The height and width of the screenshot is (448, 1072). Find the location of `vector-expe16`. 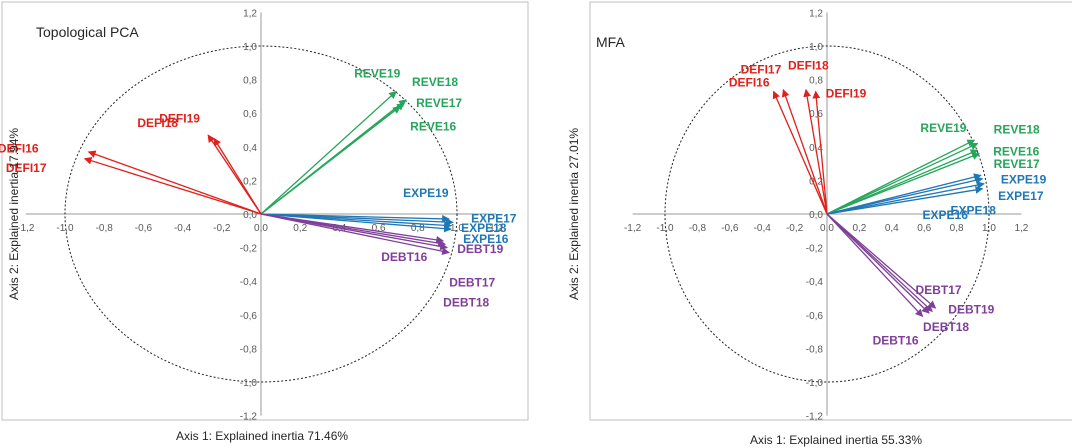

vector-expe16 is located at coordinates (905, 200).